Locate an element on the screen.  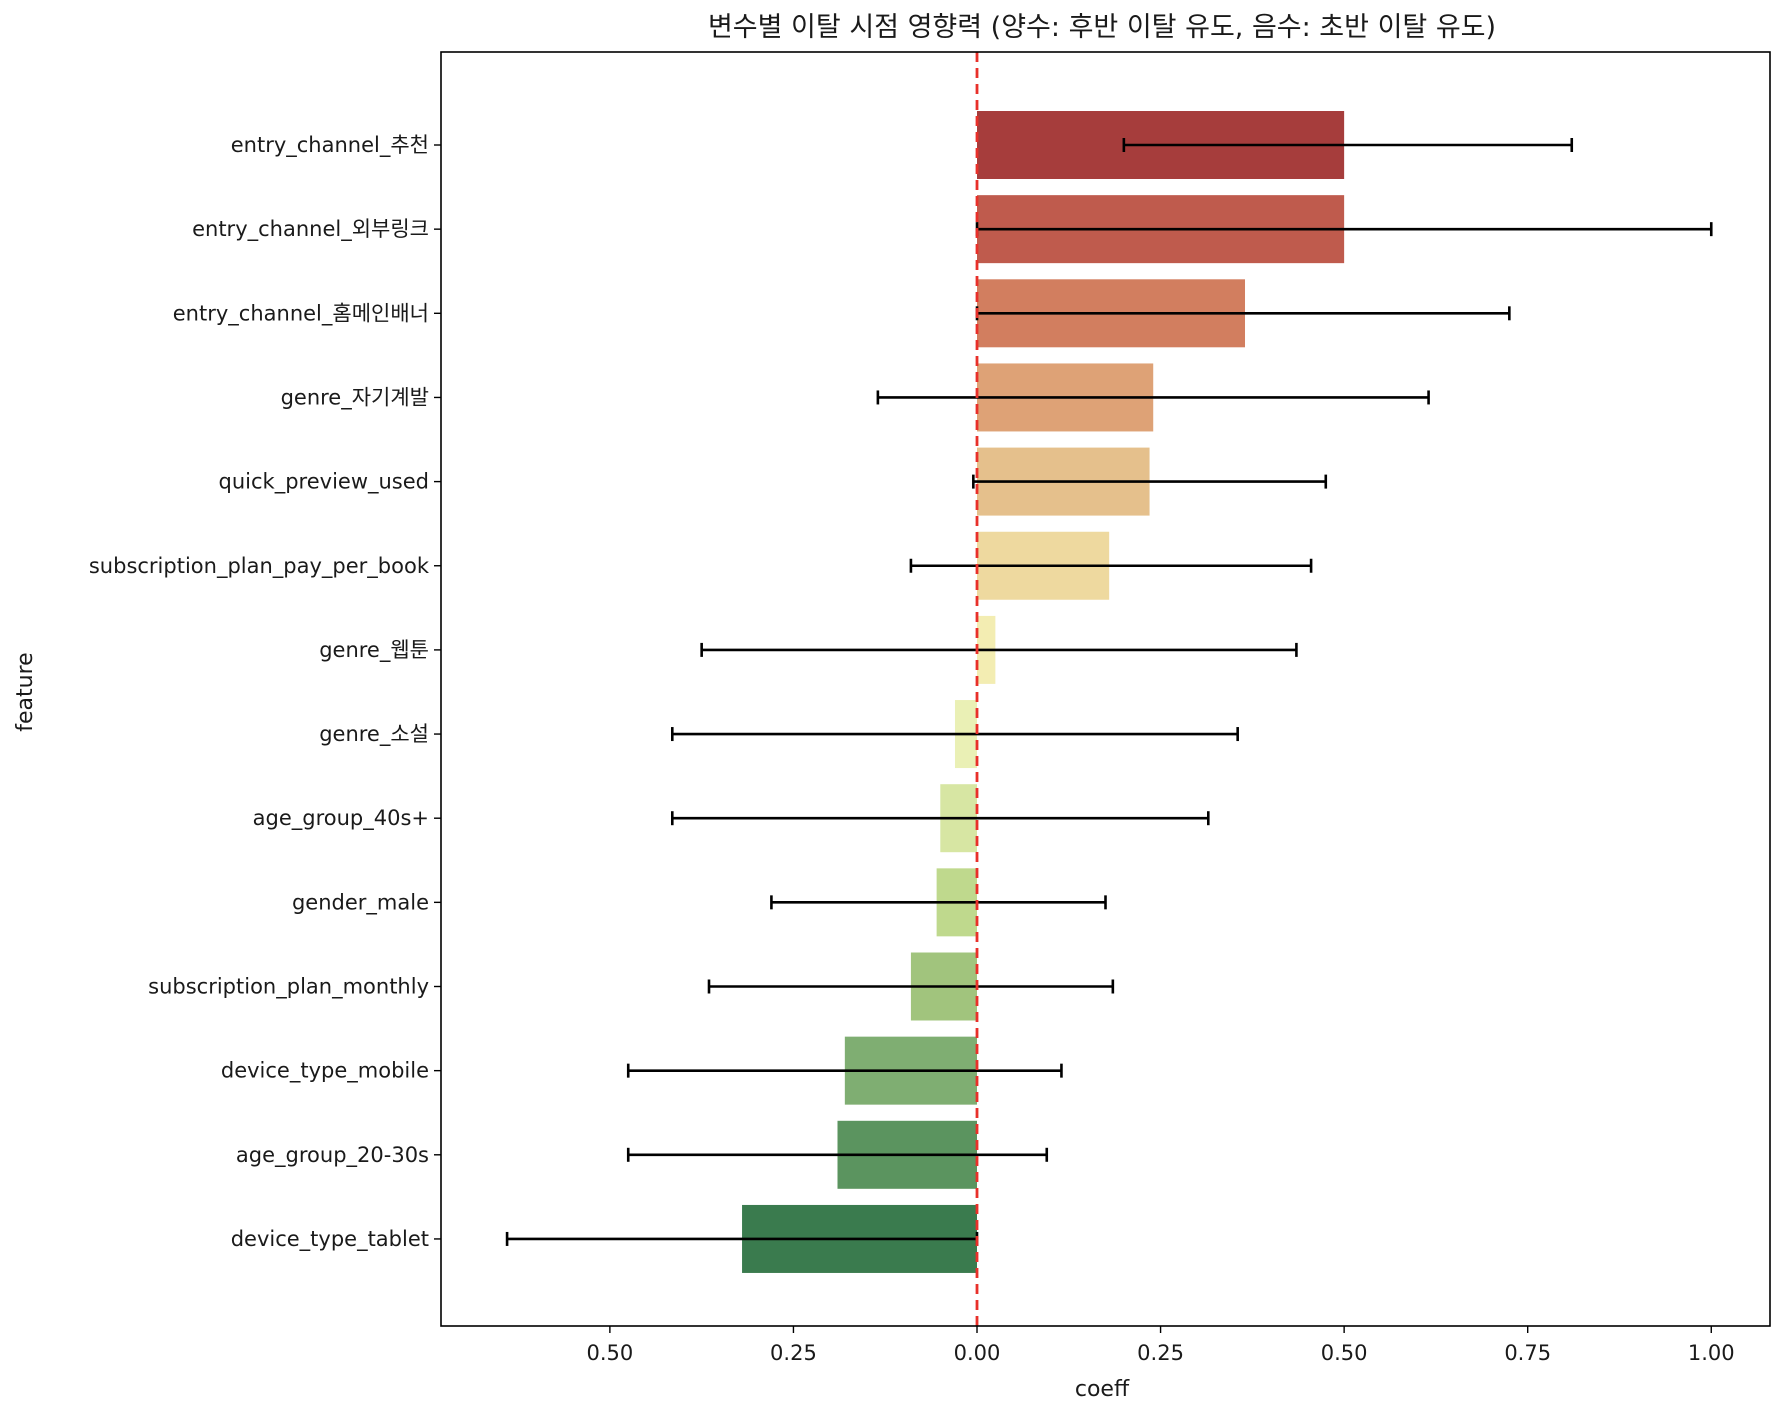
y-tick-label: entry_channel_홈메인배너 is located at coordinates (301, 313).